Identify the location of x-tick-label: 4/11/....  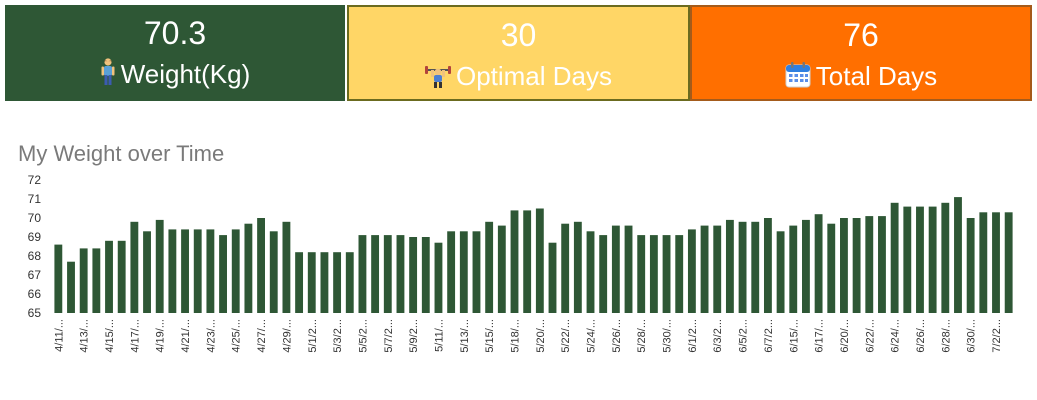
(59, 335).